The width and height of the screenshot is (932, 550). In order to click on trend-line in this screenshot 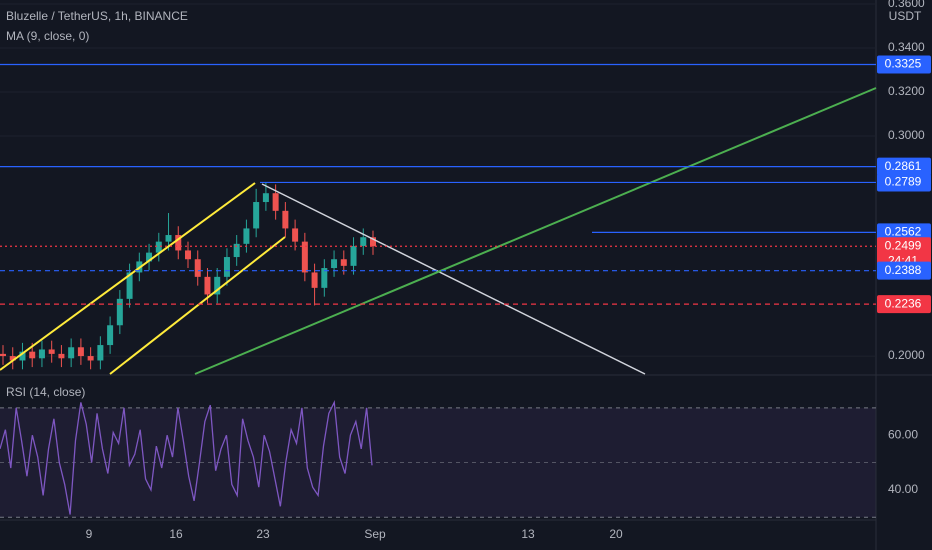, I will do `click(453, 279)`.